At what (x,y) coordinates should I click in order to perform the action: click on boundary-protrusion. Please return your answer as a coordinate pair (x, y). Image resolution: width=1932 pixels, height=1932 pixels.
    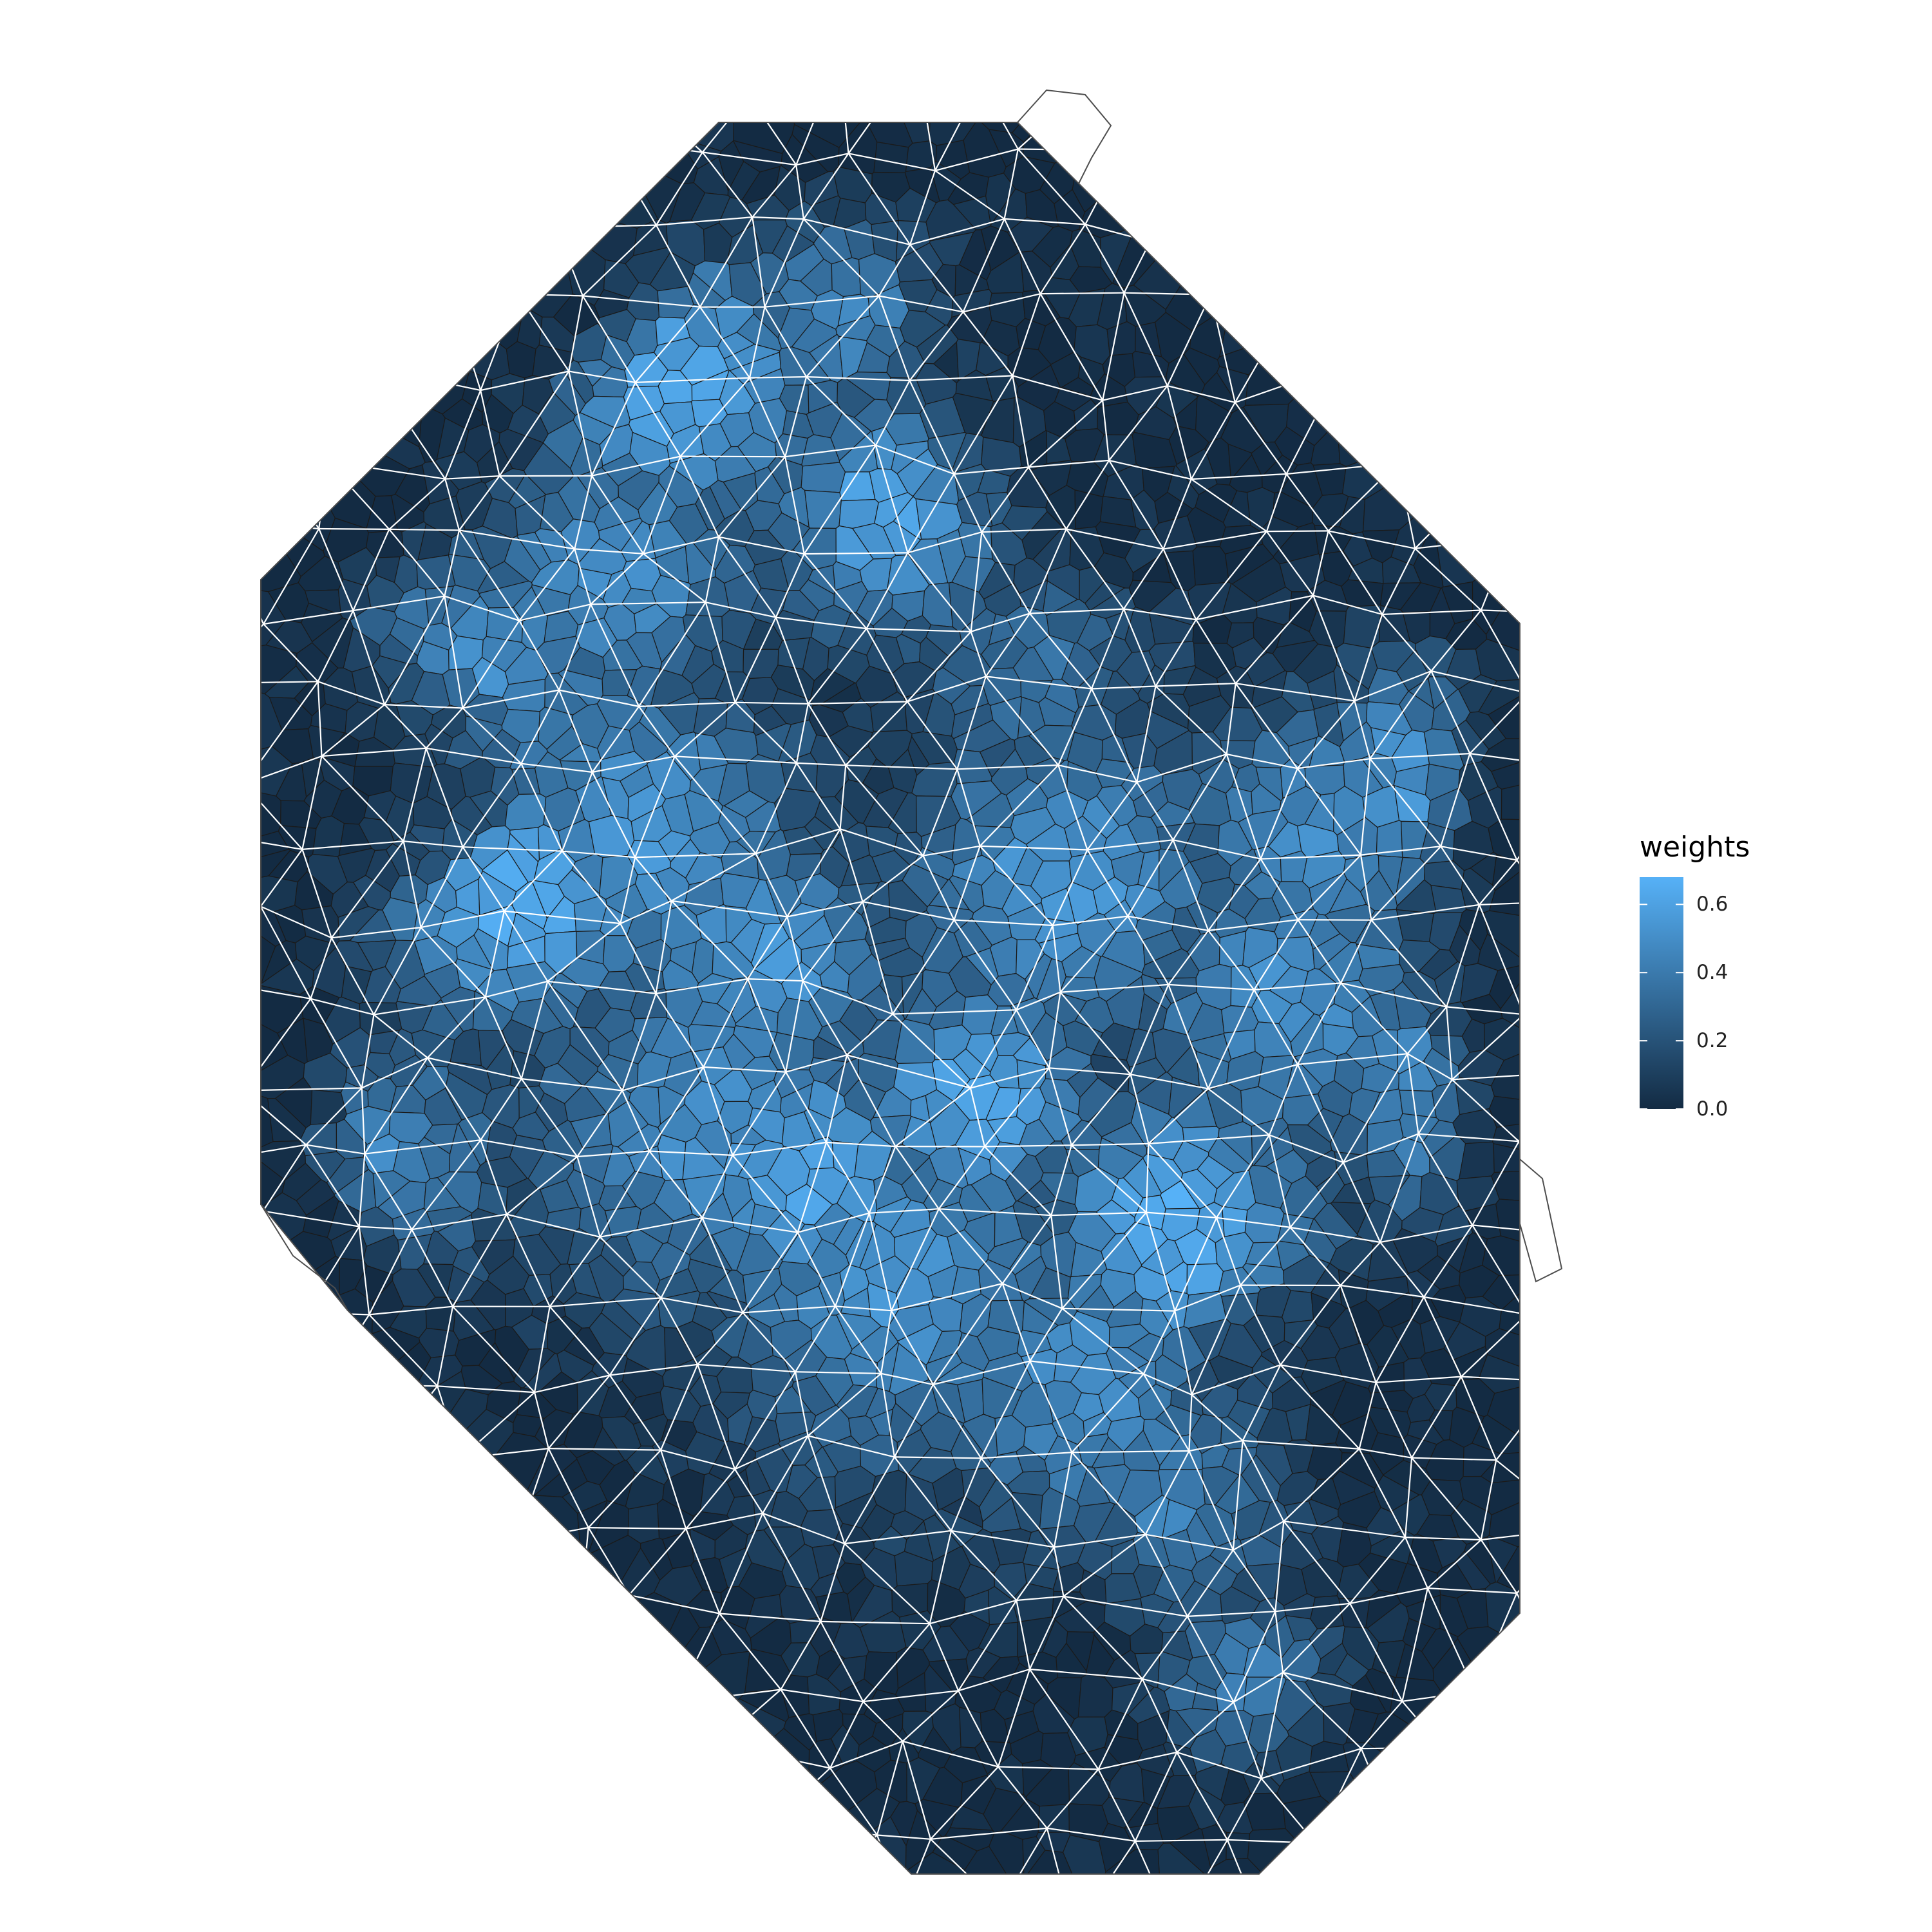
    Looking at the image, I should click on (1541, 1221).